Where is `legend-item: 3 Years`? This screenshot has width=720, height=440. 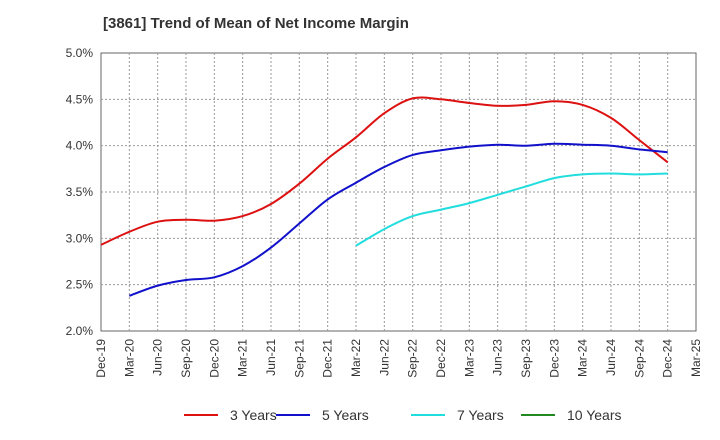
legend-item: 3 Years is located at coordinates (230, 415).